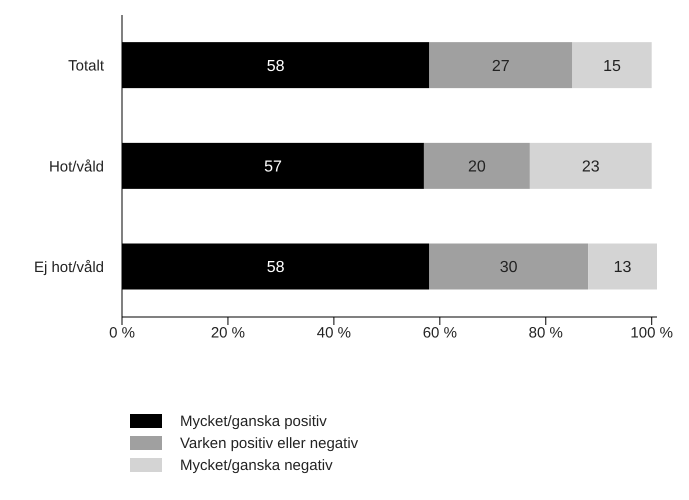  I want to click on data-label: 30, so click(509, 267).